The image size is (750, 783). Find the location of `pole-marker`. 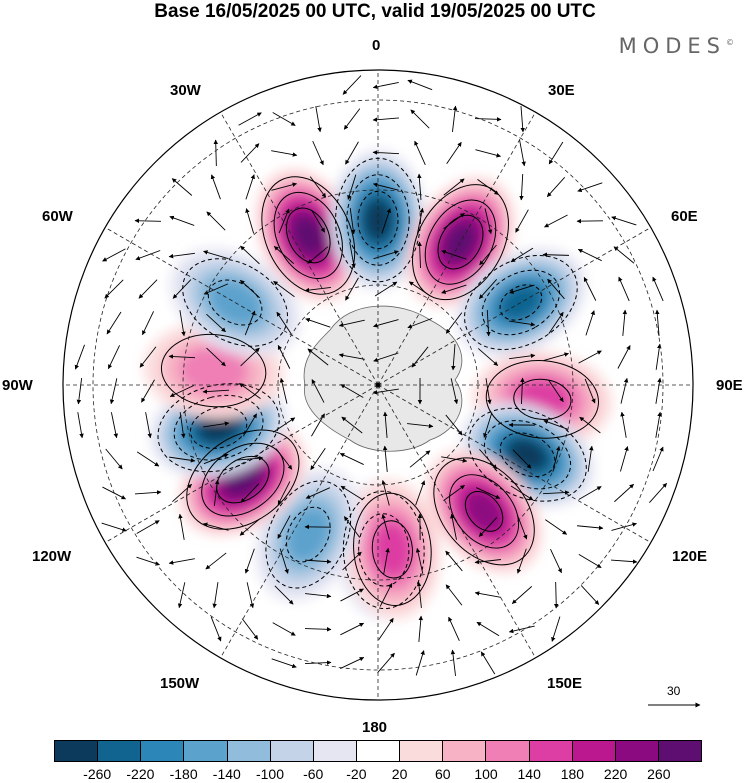

pole-marker is located at coordinates (378, 385).